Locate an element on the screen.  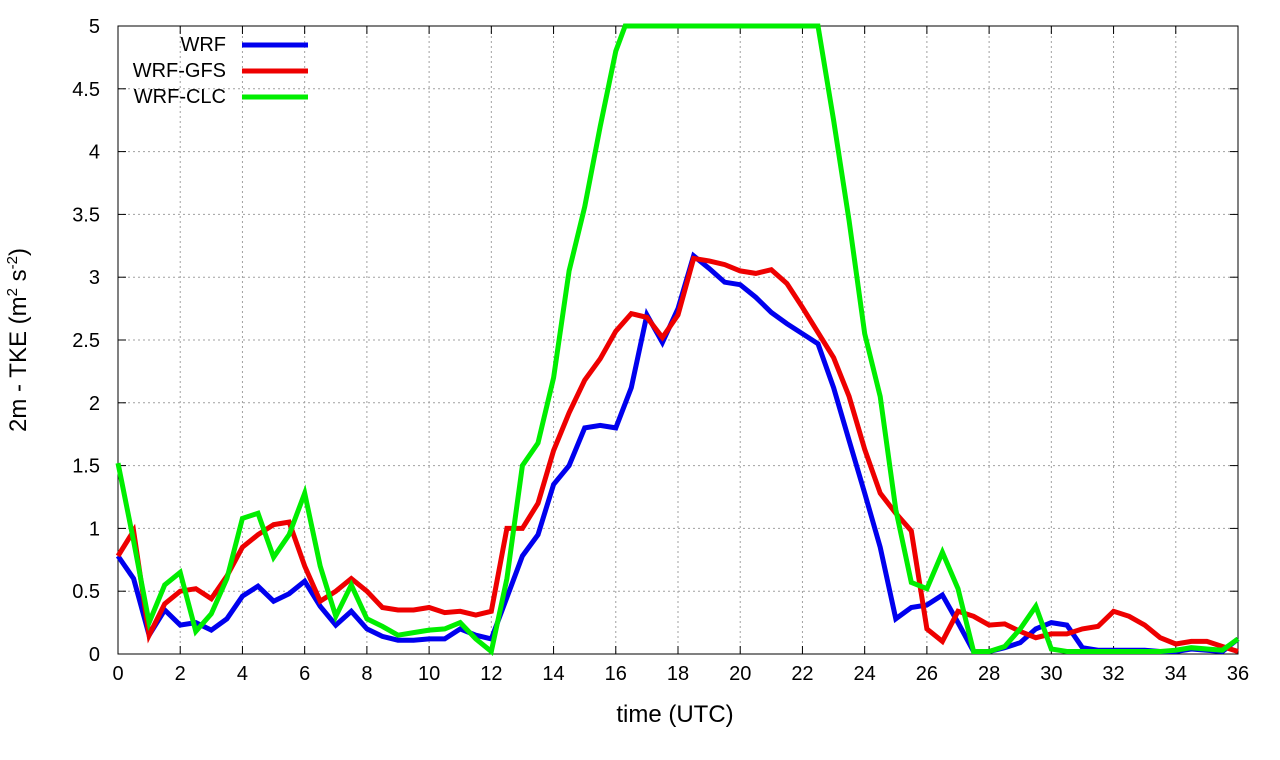
x-tick-label: 30 is located at coordinates (1051, 674).